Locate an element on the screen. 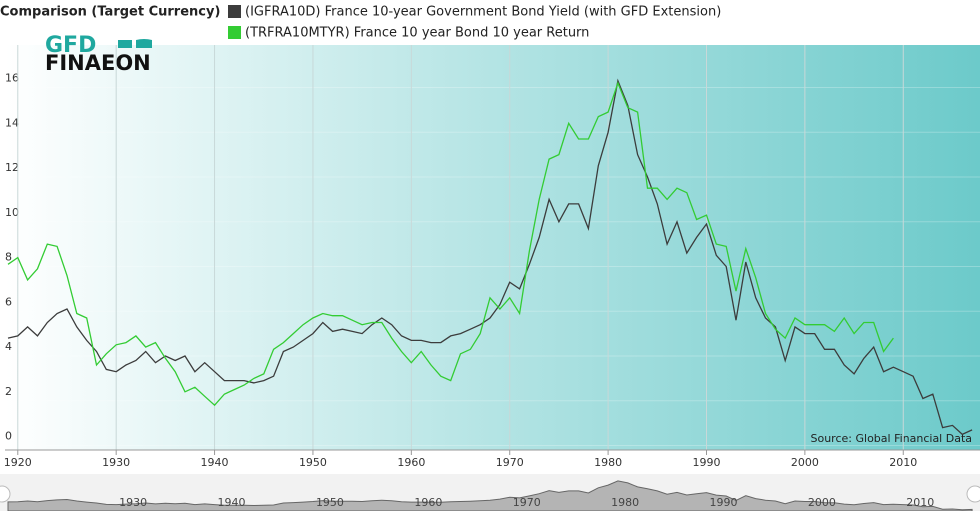  source-note: Source: Global Financial Data is located at coordinates (892, 438).